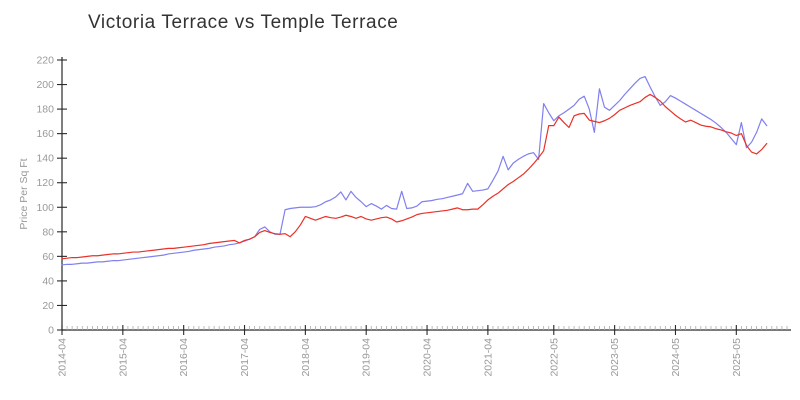 This screenshot has height=400, width=800. Describe the element at coordinates (45, 183) in the screenshot. I see `y-tick-label: 120` at that location.